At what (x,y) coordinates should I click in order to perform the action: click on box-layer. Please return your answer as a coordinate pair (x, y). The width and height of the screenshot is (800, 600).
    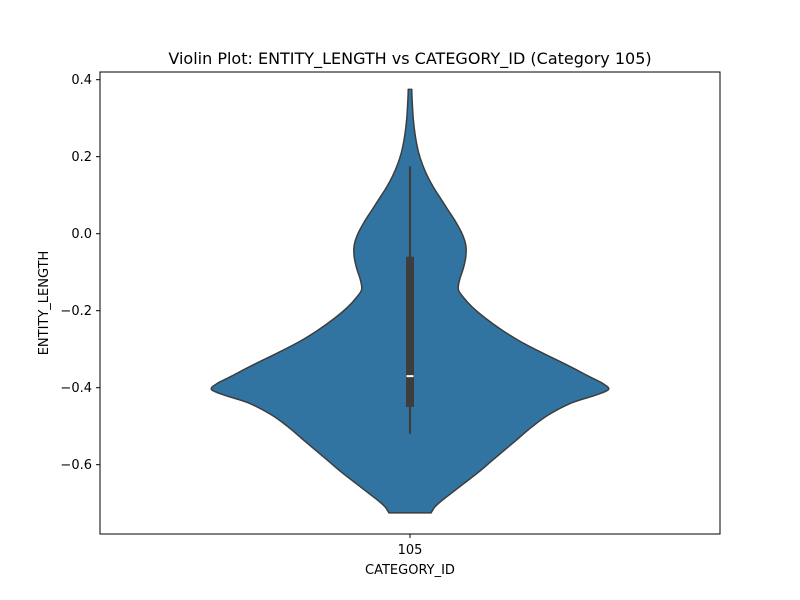
    Looking at the image, I should click on (410, 300).